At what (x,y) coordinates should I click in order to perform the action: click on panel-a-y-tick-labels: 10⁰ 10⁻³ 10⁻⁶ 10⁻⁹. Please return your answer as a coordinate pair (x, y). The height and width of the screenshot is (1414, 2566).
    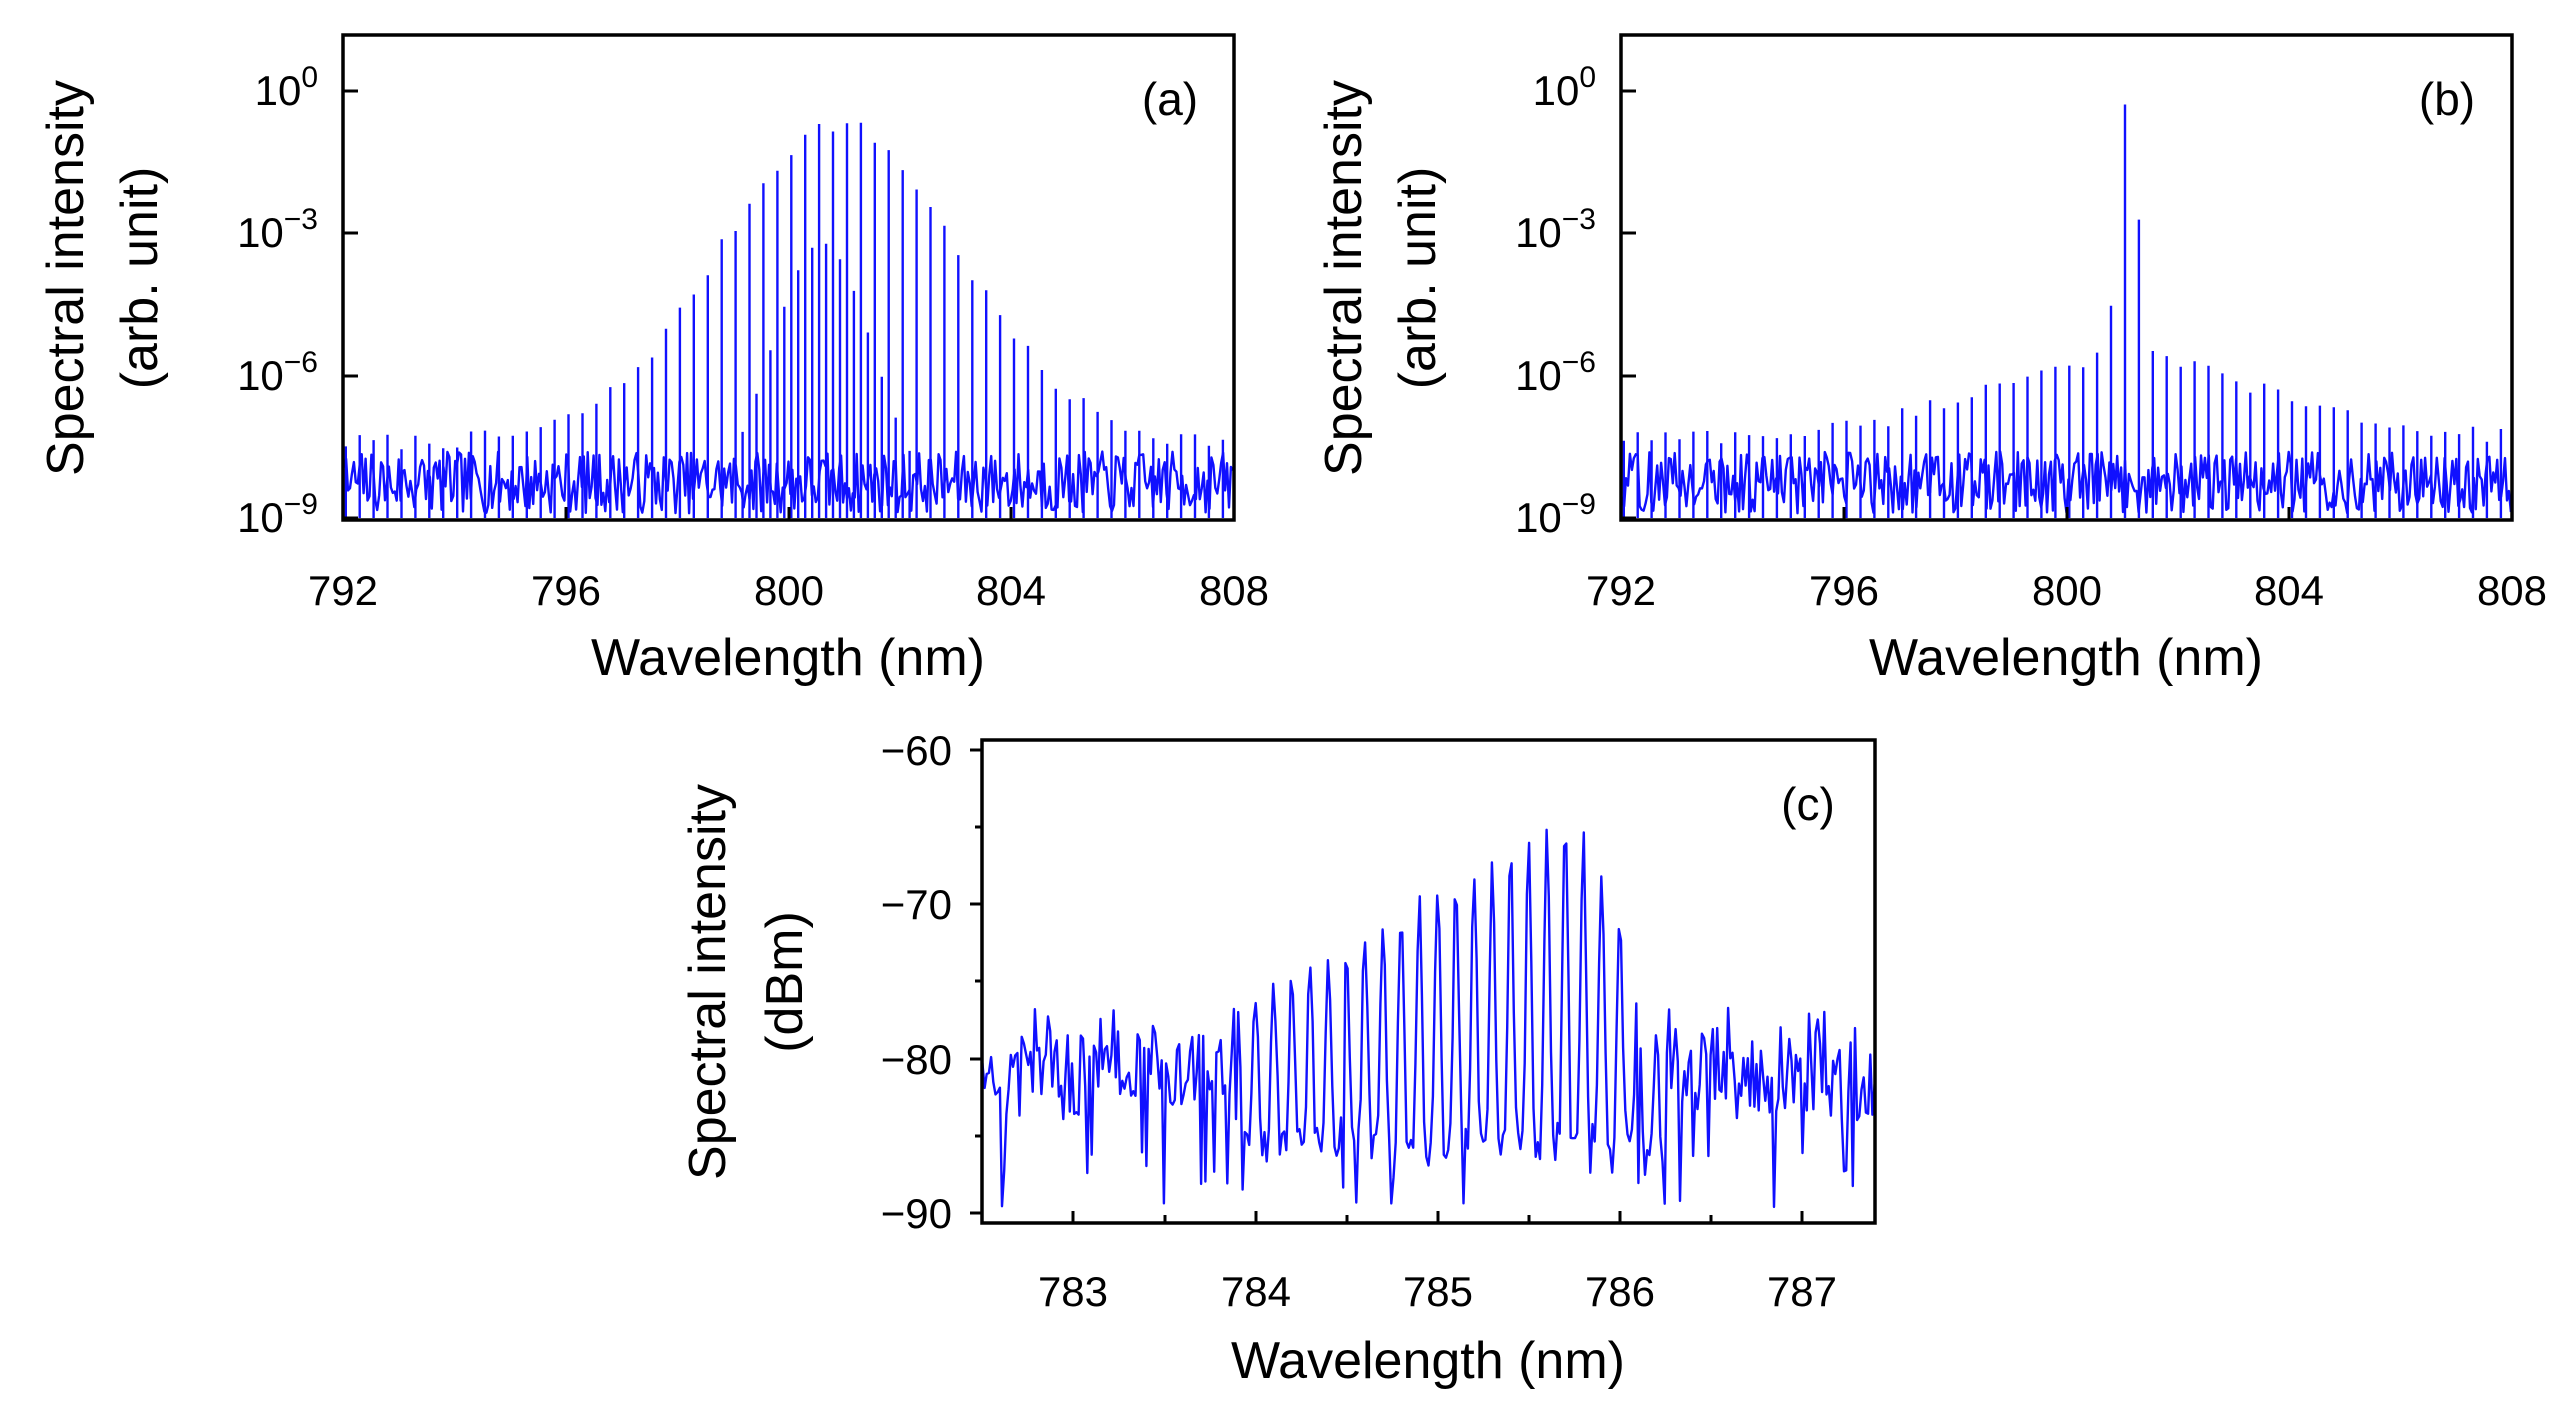
    Looking at the image, I should click on (277, 301).